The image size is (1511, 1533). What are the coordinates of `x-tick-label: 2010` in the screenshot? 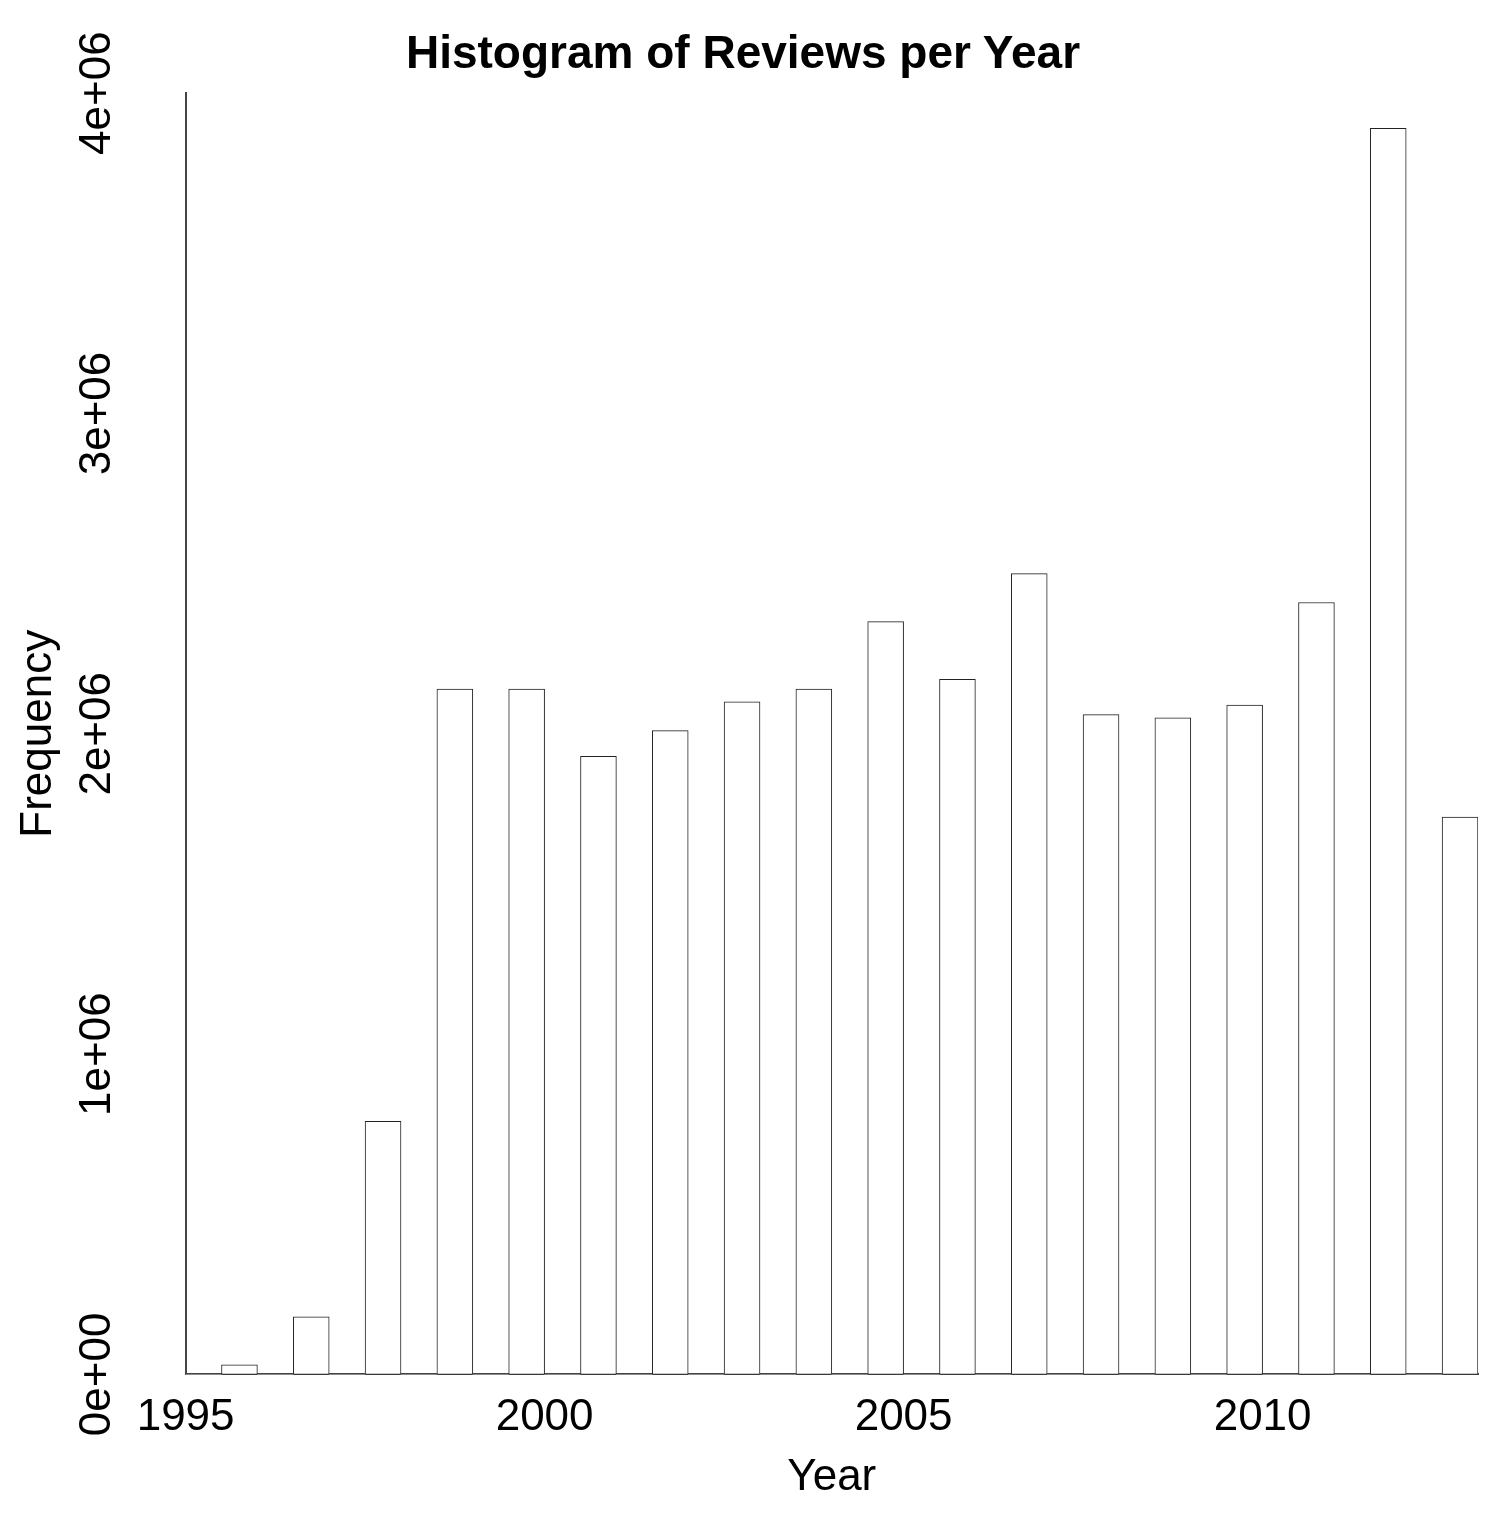 It's located at (1262, 1414).